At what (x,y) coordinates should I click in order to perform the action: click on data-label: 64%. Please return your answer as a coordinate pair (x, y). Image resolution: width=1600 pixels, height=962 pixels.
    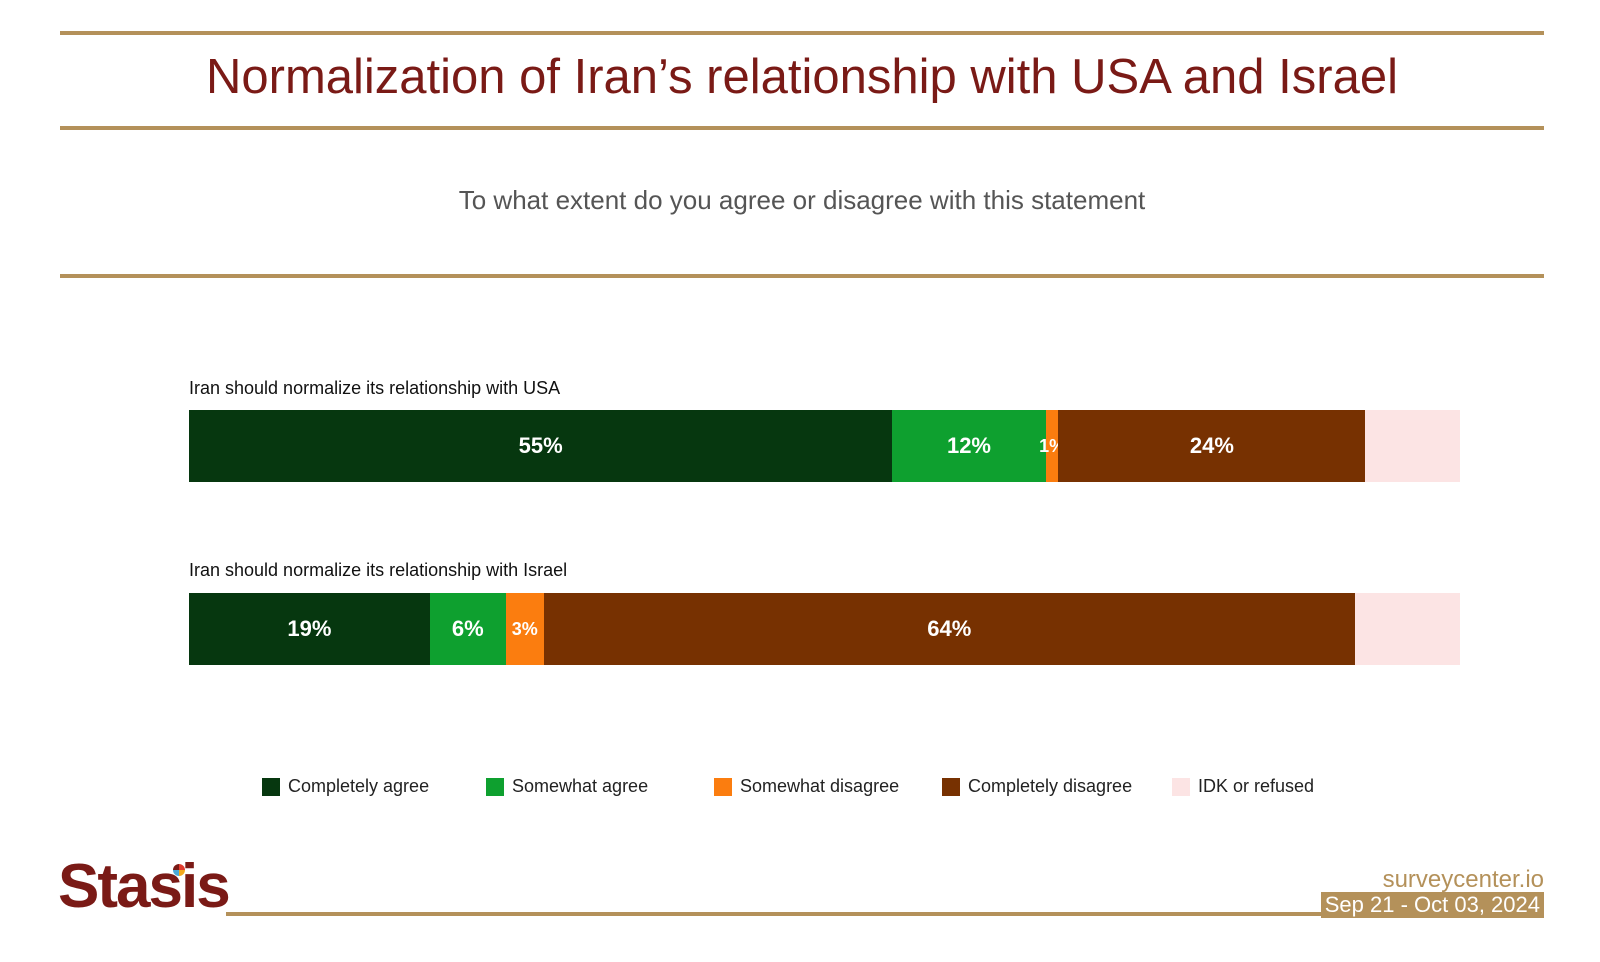
    Looking at the image, I should click on (949, 628).